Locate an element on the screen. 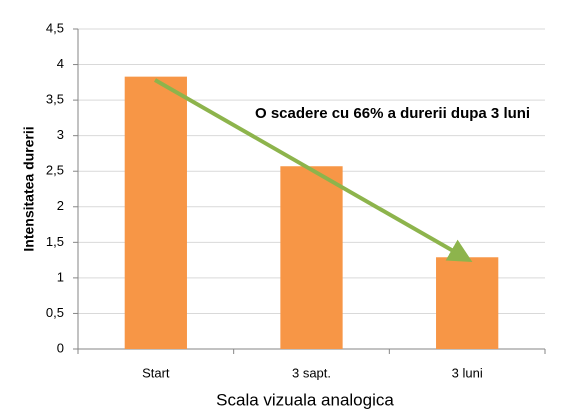 The height and width of the screenshot is (418, 563). y-axis-title: Intensitatea durerii is located at coordinates (29, 188).